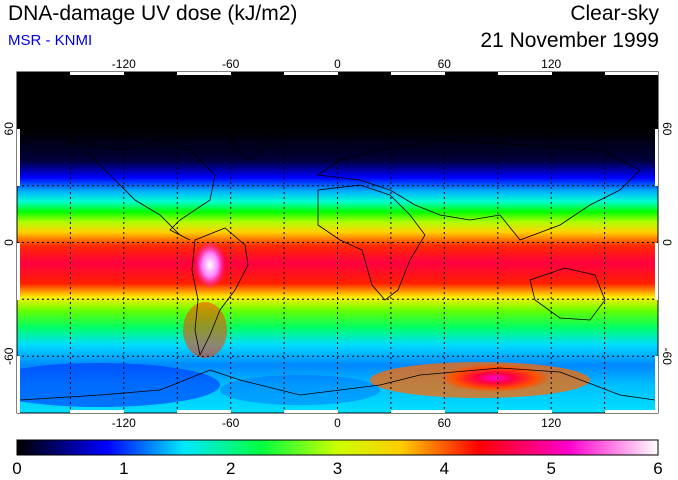 The image size is (678, 480). I want to click on condition-label: Clear-sky, so click(614, 13).